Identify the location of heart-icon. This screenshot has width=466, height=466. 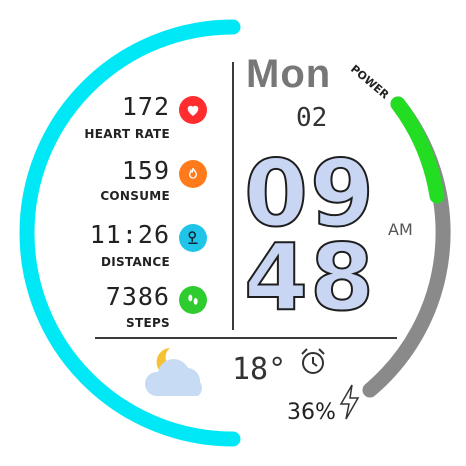
(193, 110).